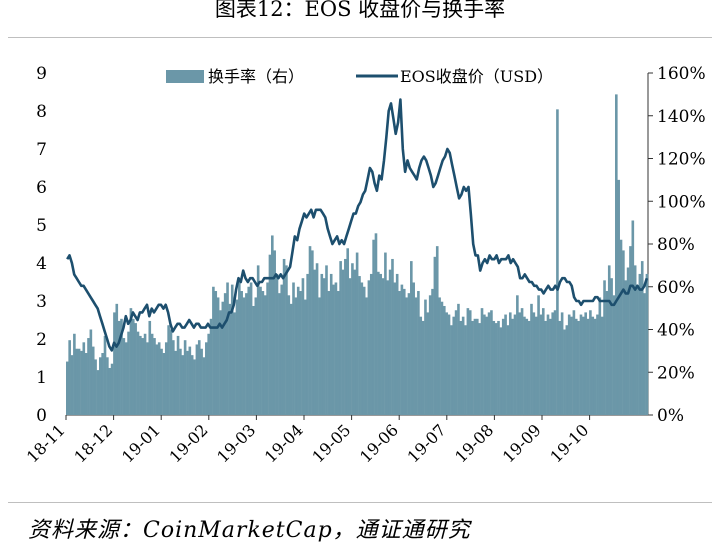 The width and height of the screenshot is (720, 544). I want to click on right-tick-label: 60%, so click(676, 288).